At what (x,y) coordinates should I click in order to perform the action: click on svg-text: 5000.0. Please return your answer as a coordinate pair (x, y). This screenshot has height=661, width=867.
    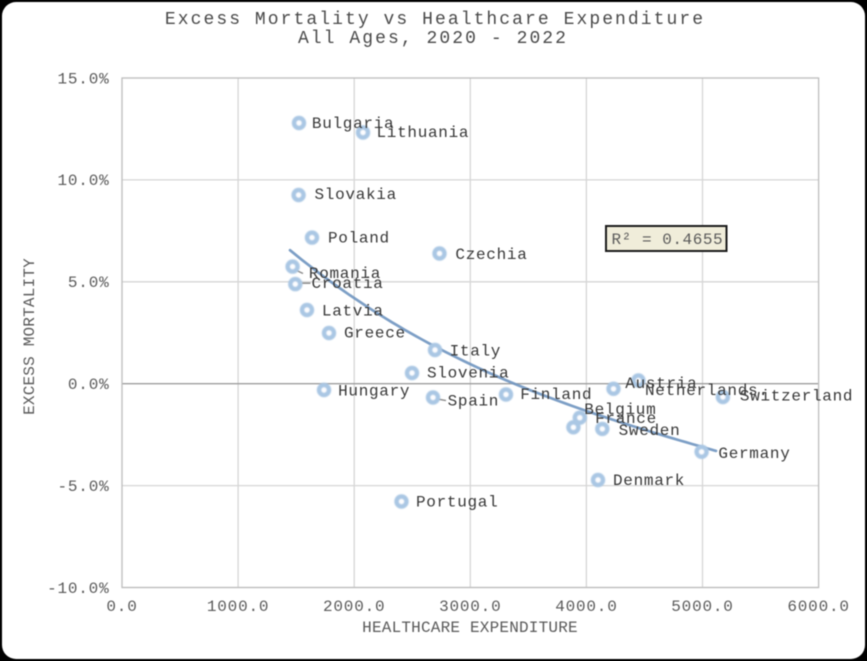
    Looking at the image, I should click on (702, 607).